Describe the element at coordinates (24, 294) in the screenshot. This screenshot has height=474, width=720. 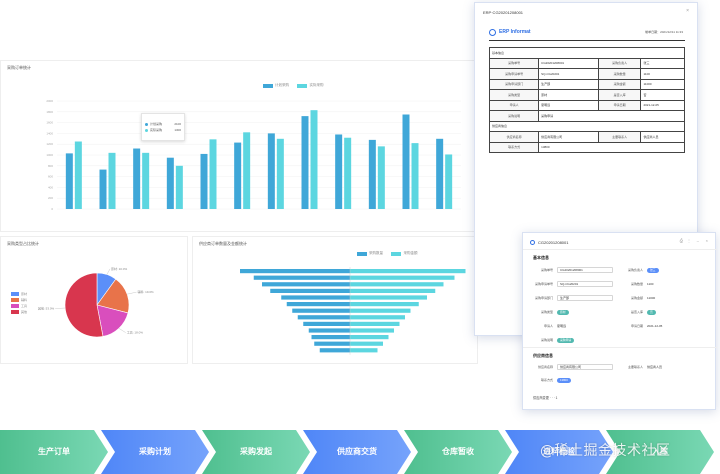
I see `pie-legend-label: 原材` at that location.